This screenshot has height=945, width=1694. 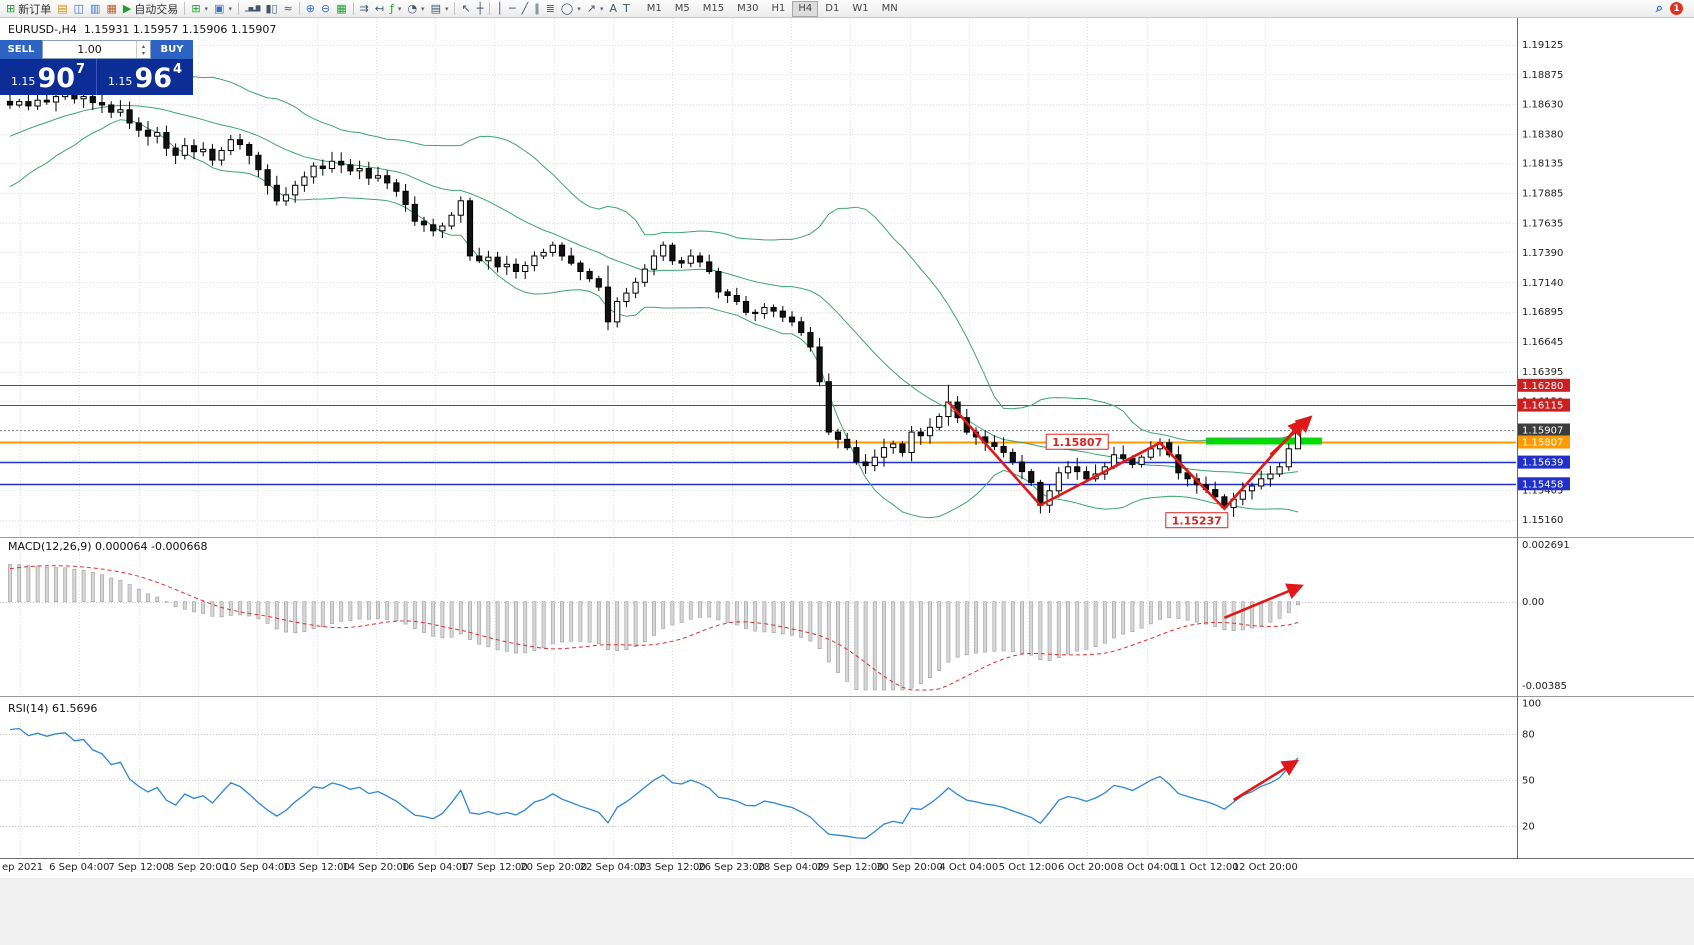 I want to click on market-watch-icon: ◫, so click(x=79, y=9).